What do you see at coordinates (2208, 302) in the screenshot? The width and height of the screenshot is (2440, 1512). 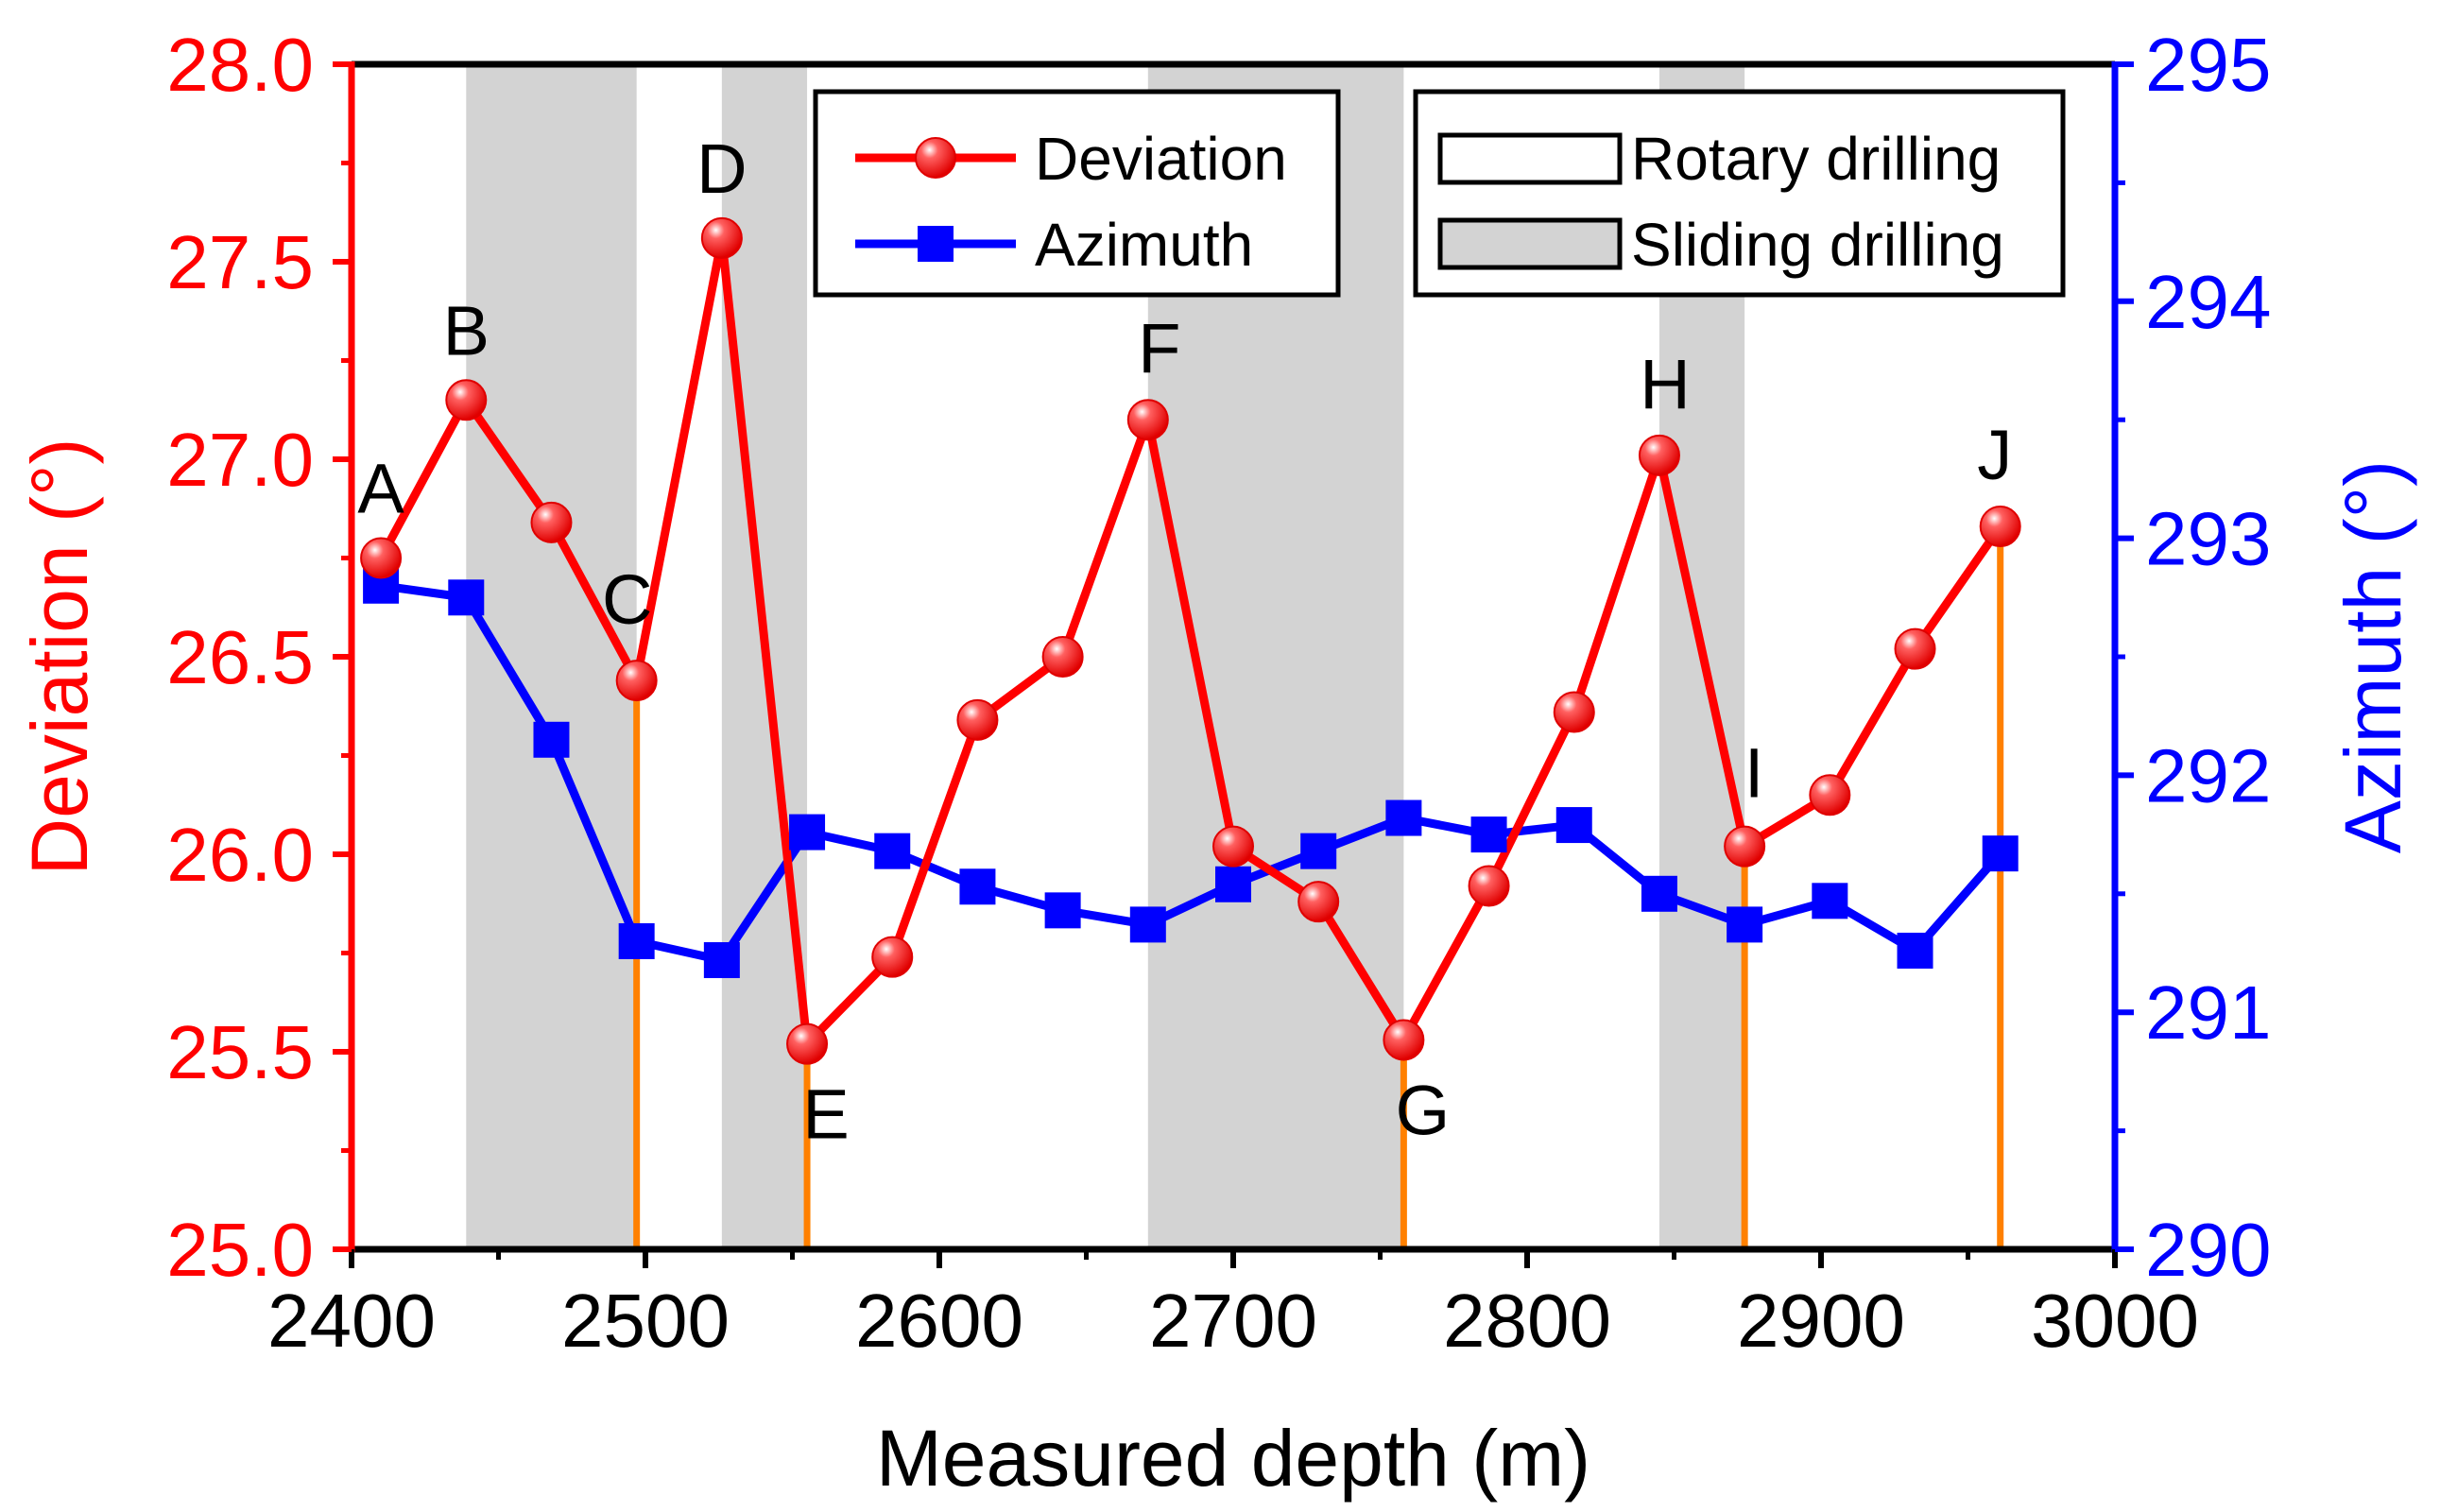 I see `right-tick-label: 294` at bounding box center [2208, 302].